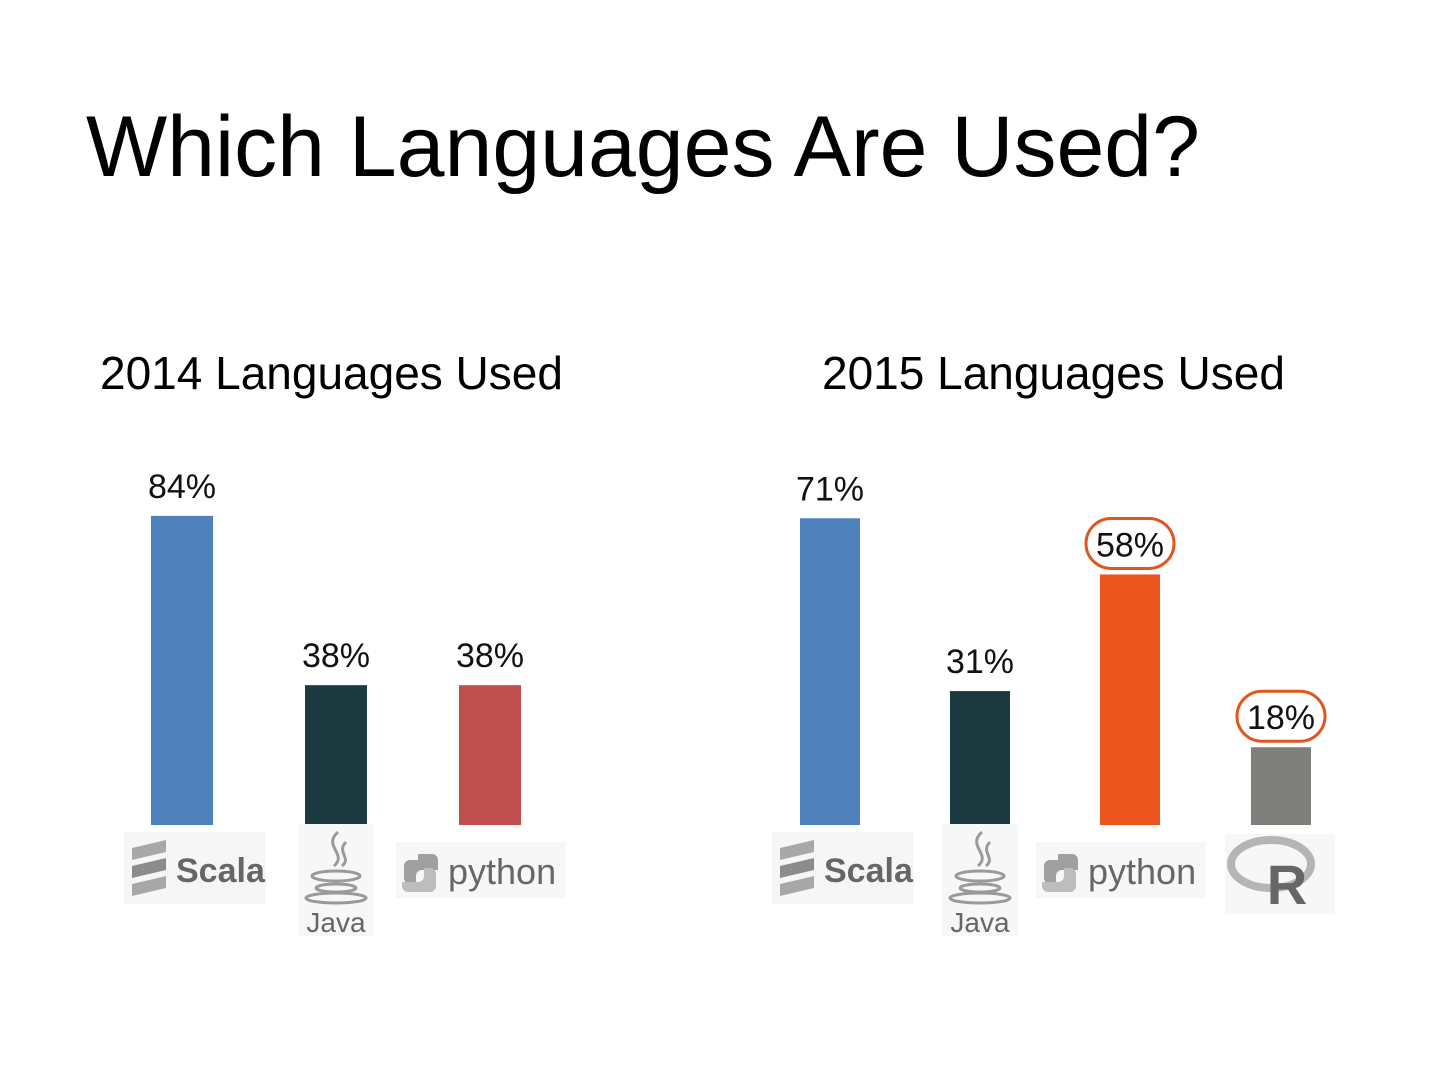 The width and height of the screenshot is (1440, 1080). Describe the element at coordinates (643, 147) in the screenshot. I see `slide-title: Which Languages Are Used?` at that location.